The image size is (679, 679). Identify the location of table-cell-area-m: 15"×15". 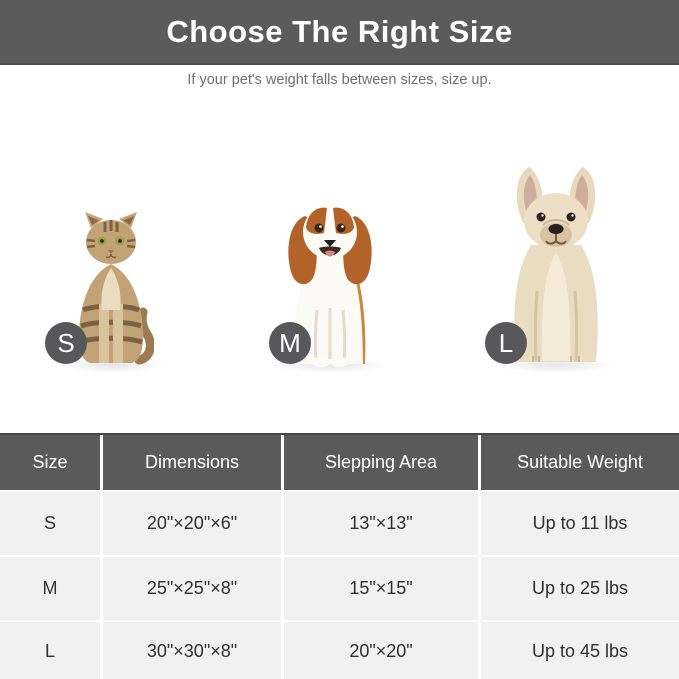
(381, 588).